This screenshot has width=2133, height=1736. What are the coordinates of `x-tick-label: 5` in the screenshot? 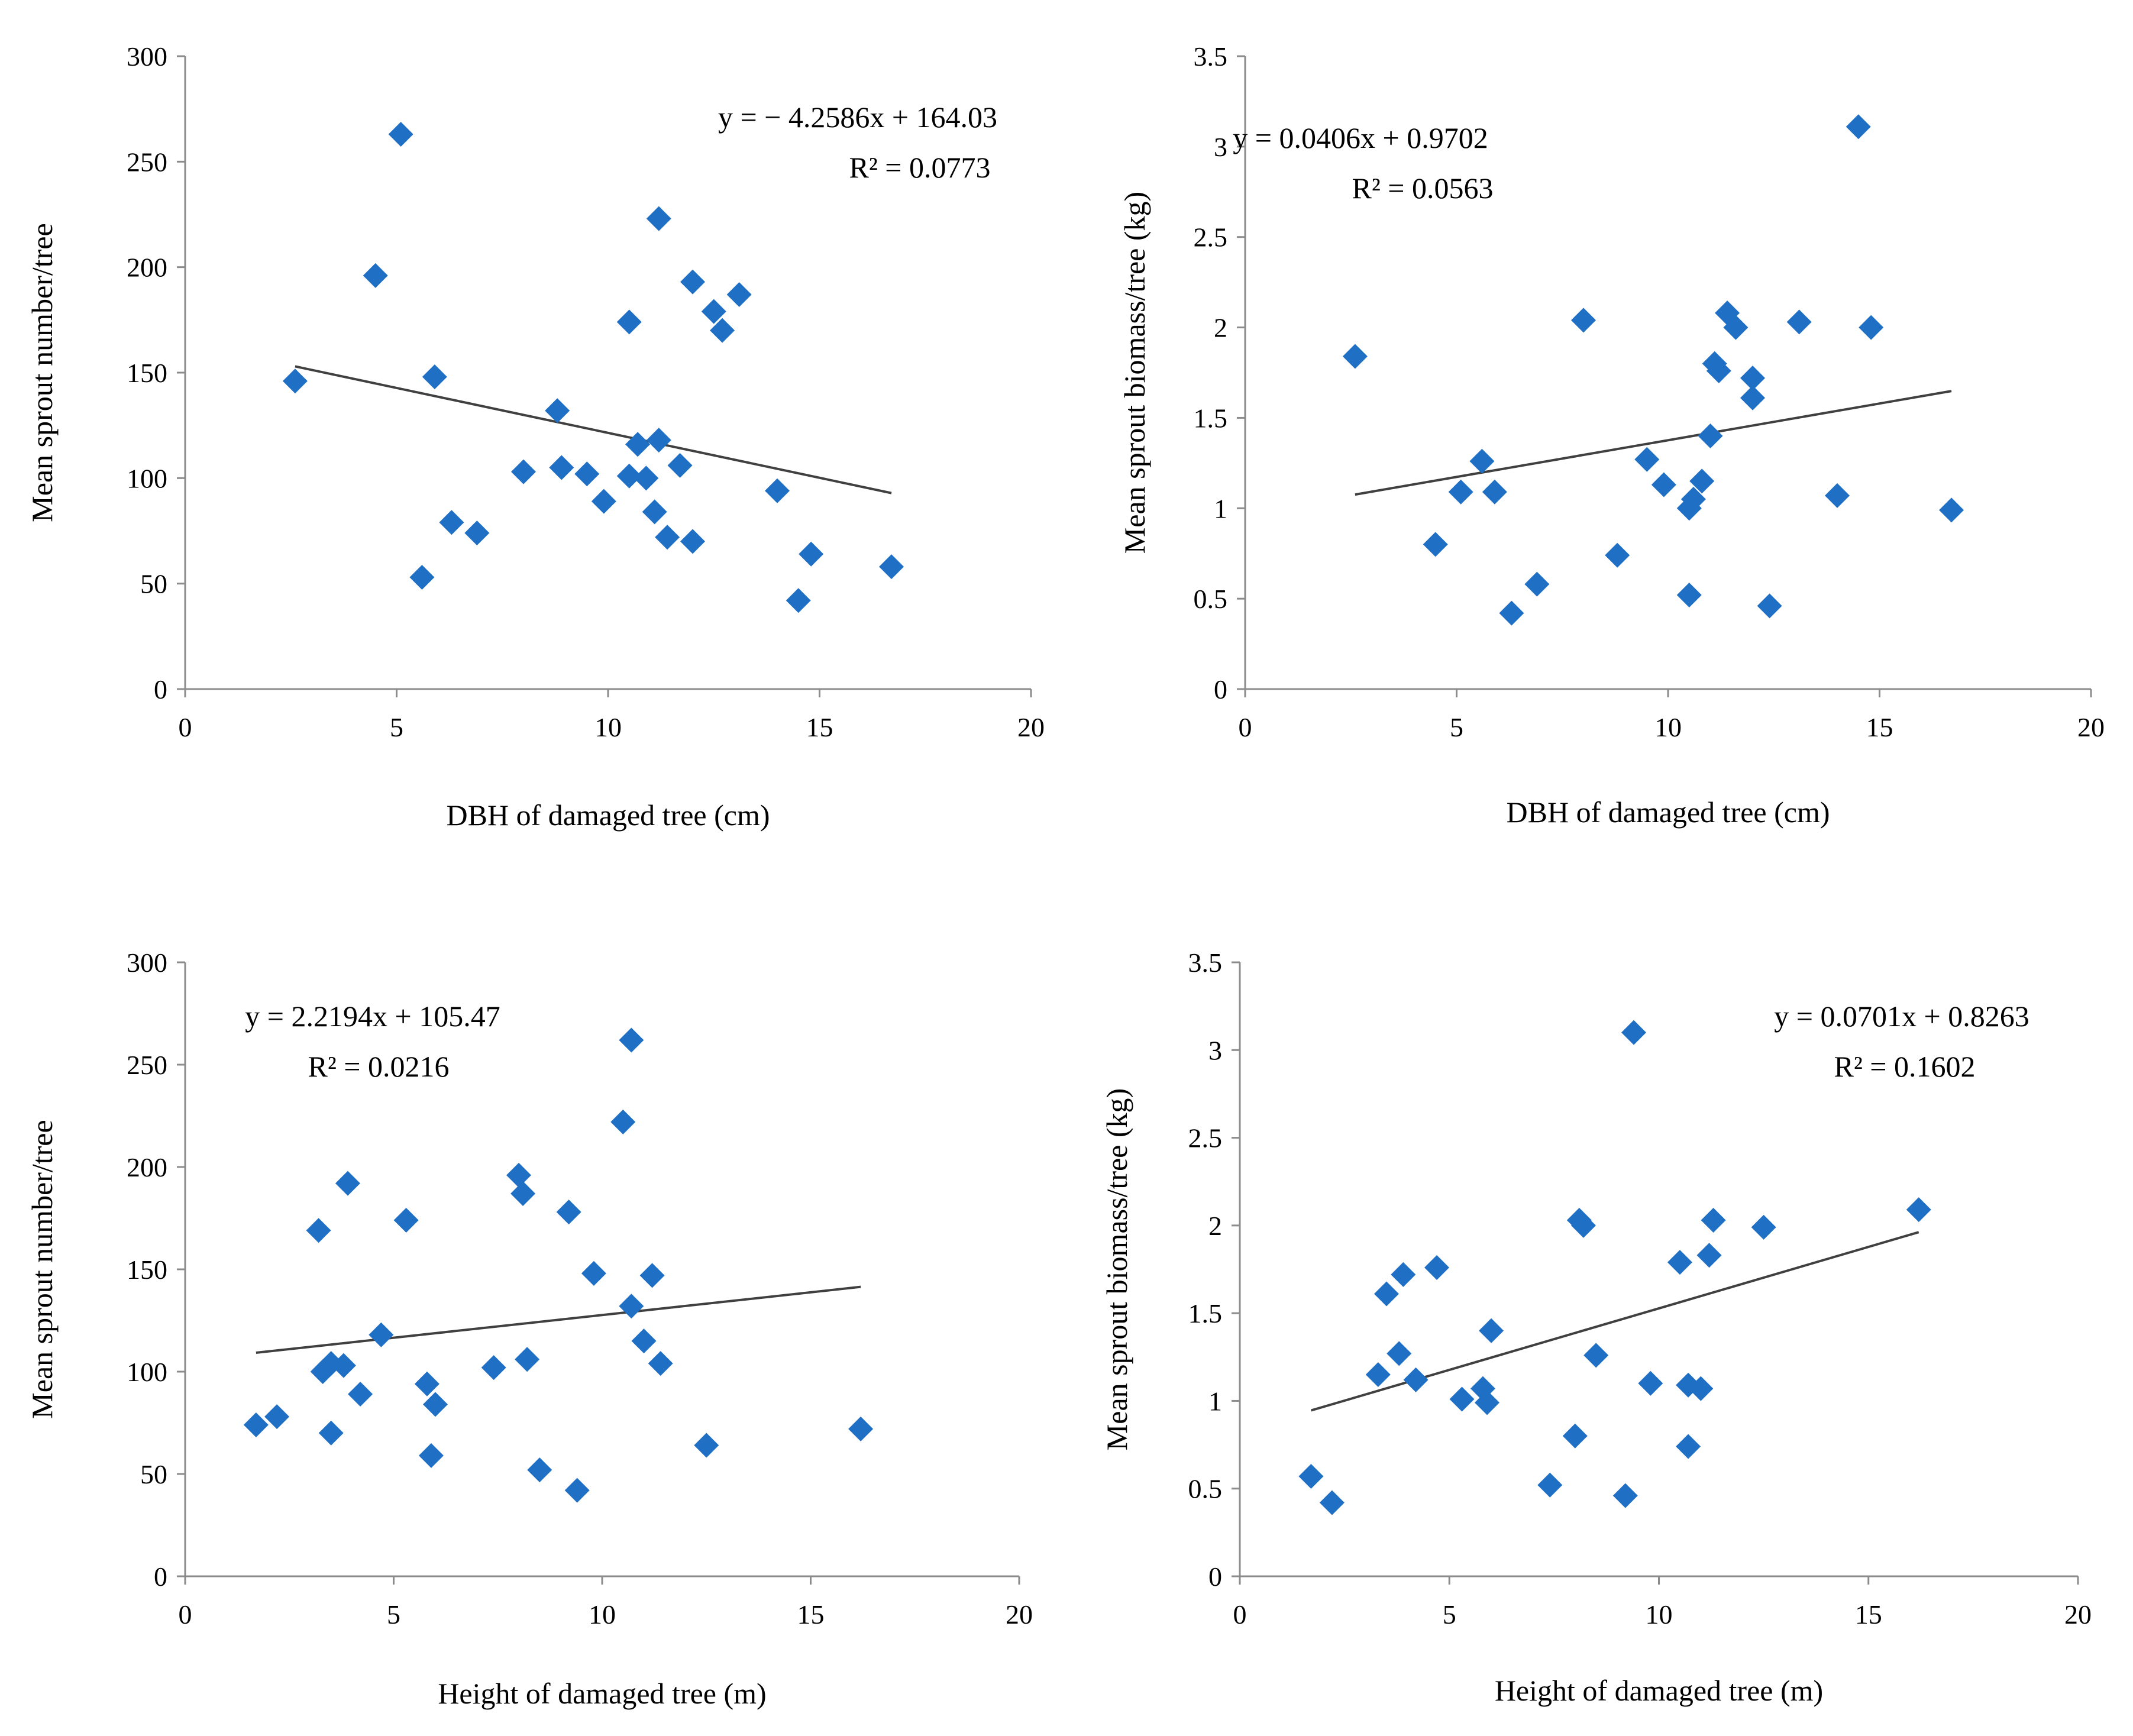 It's located at (396, 727).